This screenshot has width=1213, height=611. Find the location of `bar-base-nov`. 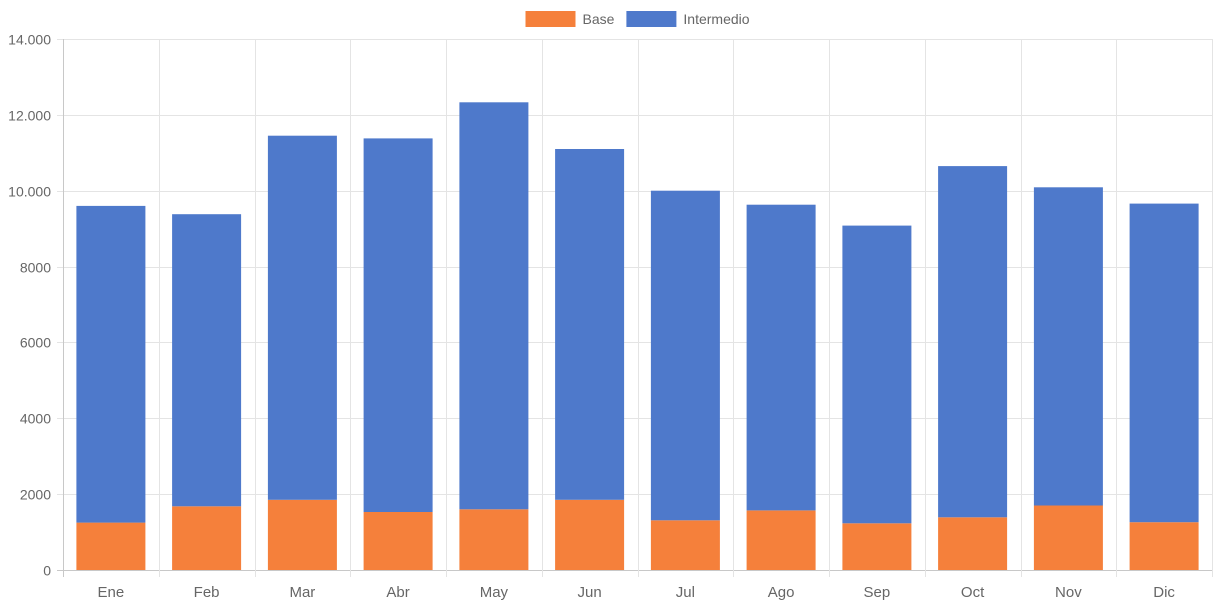

bar-base-nov is located at coordinates (1068, 538).